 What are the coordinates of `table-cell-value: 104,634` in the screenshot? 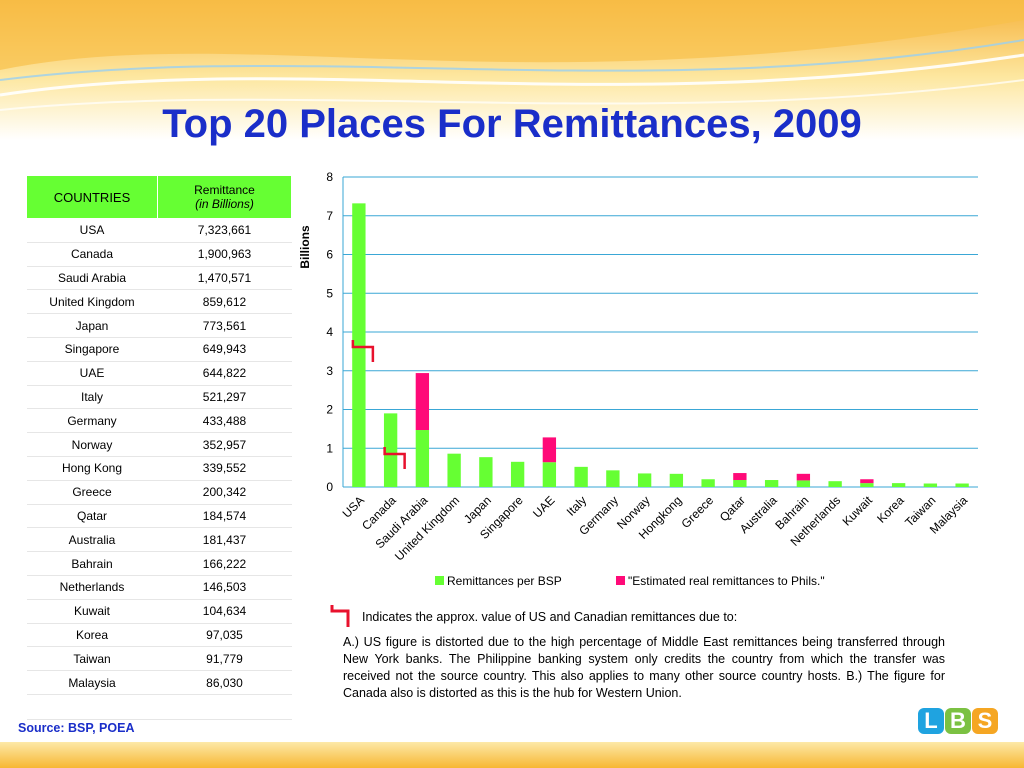 It's located at (224, 611).